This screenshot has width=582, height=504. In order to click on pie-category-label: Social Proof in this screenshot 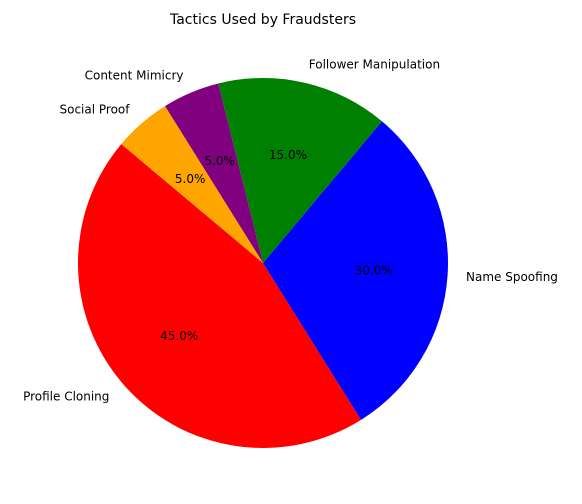, I will do `click(94, 109)`.